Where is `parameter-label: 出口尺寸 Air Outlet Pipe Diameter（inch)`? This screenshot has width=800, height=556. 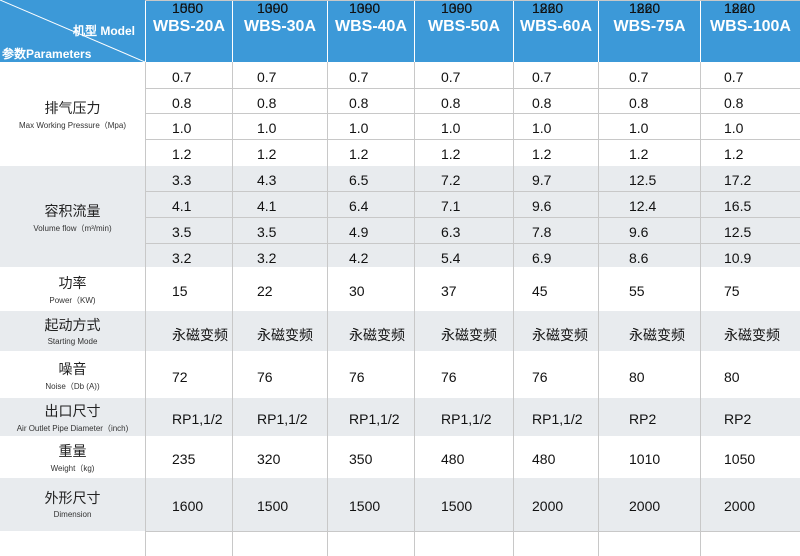 parameter-label: 出口尺寸 Air Outlet Pipe Diameter（inch) is located at coordinates (72, 417).